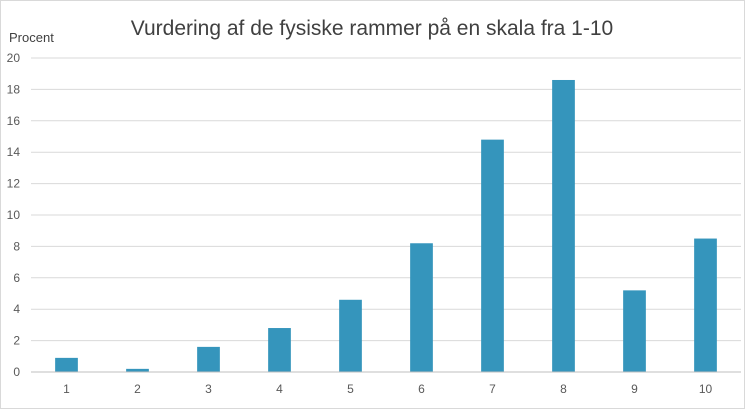 This screenshot has height=409, width=745. I want to click on y-tick-label: 14, so click(14, 152).